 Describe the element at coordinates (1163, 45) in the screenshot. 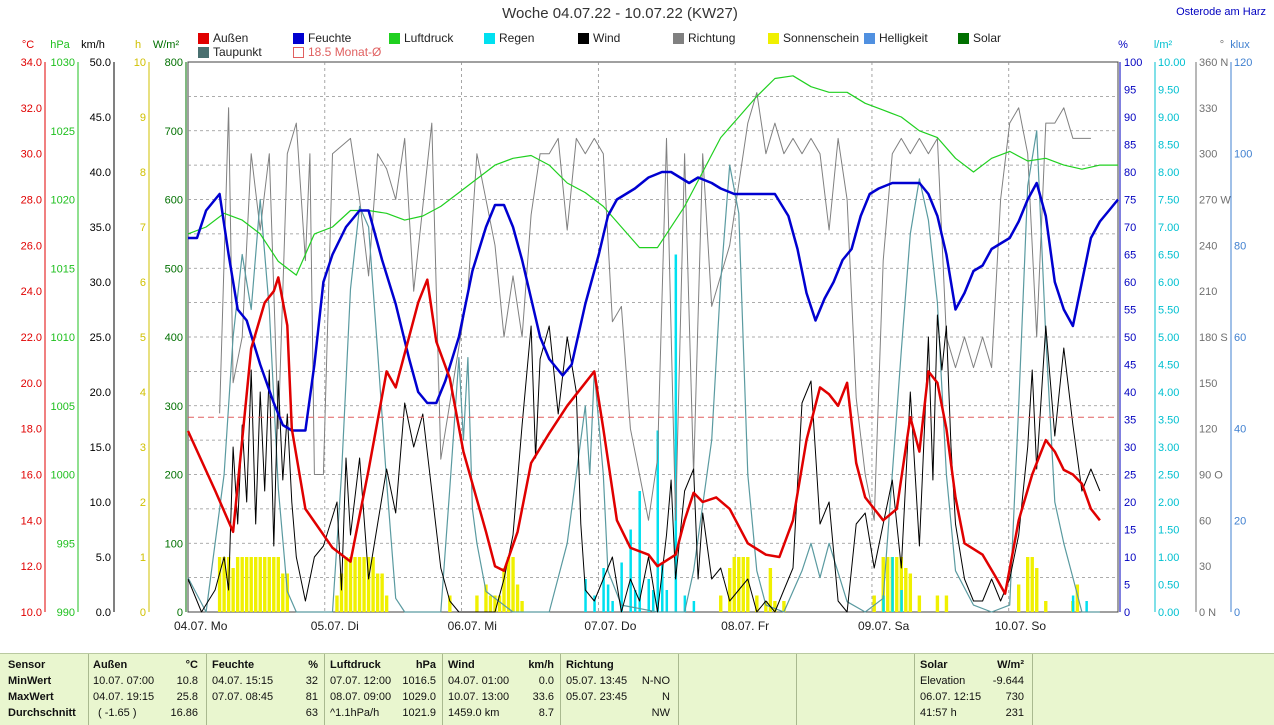

I see `rain-axis-unit: l/m²` at that location.